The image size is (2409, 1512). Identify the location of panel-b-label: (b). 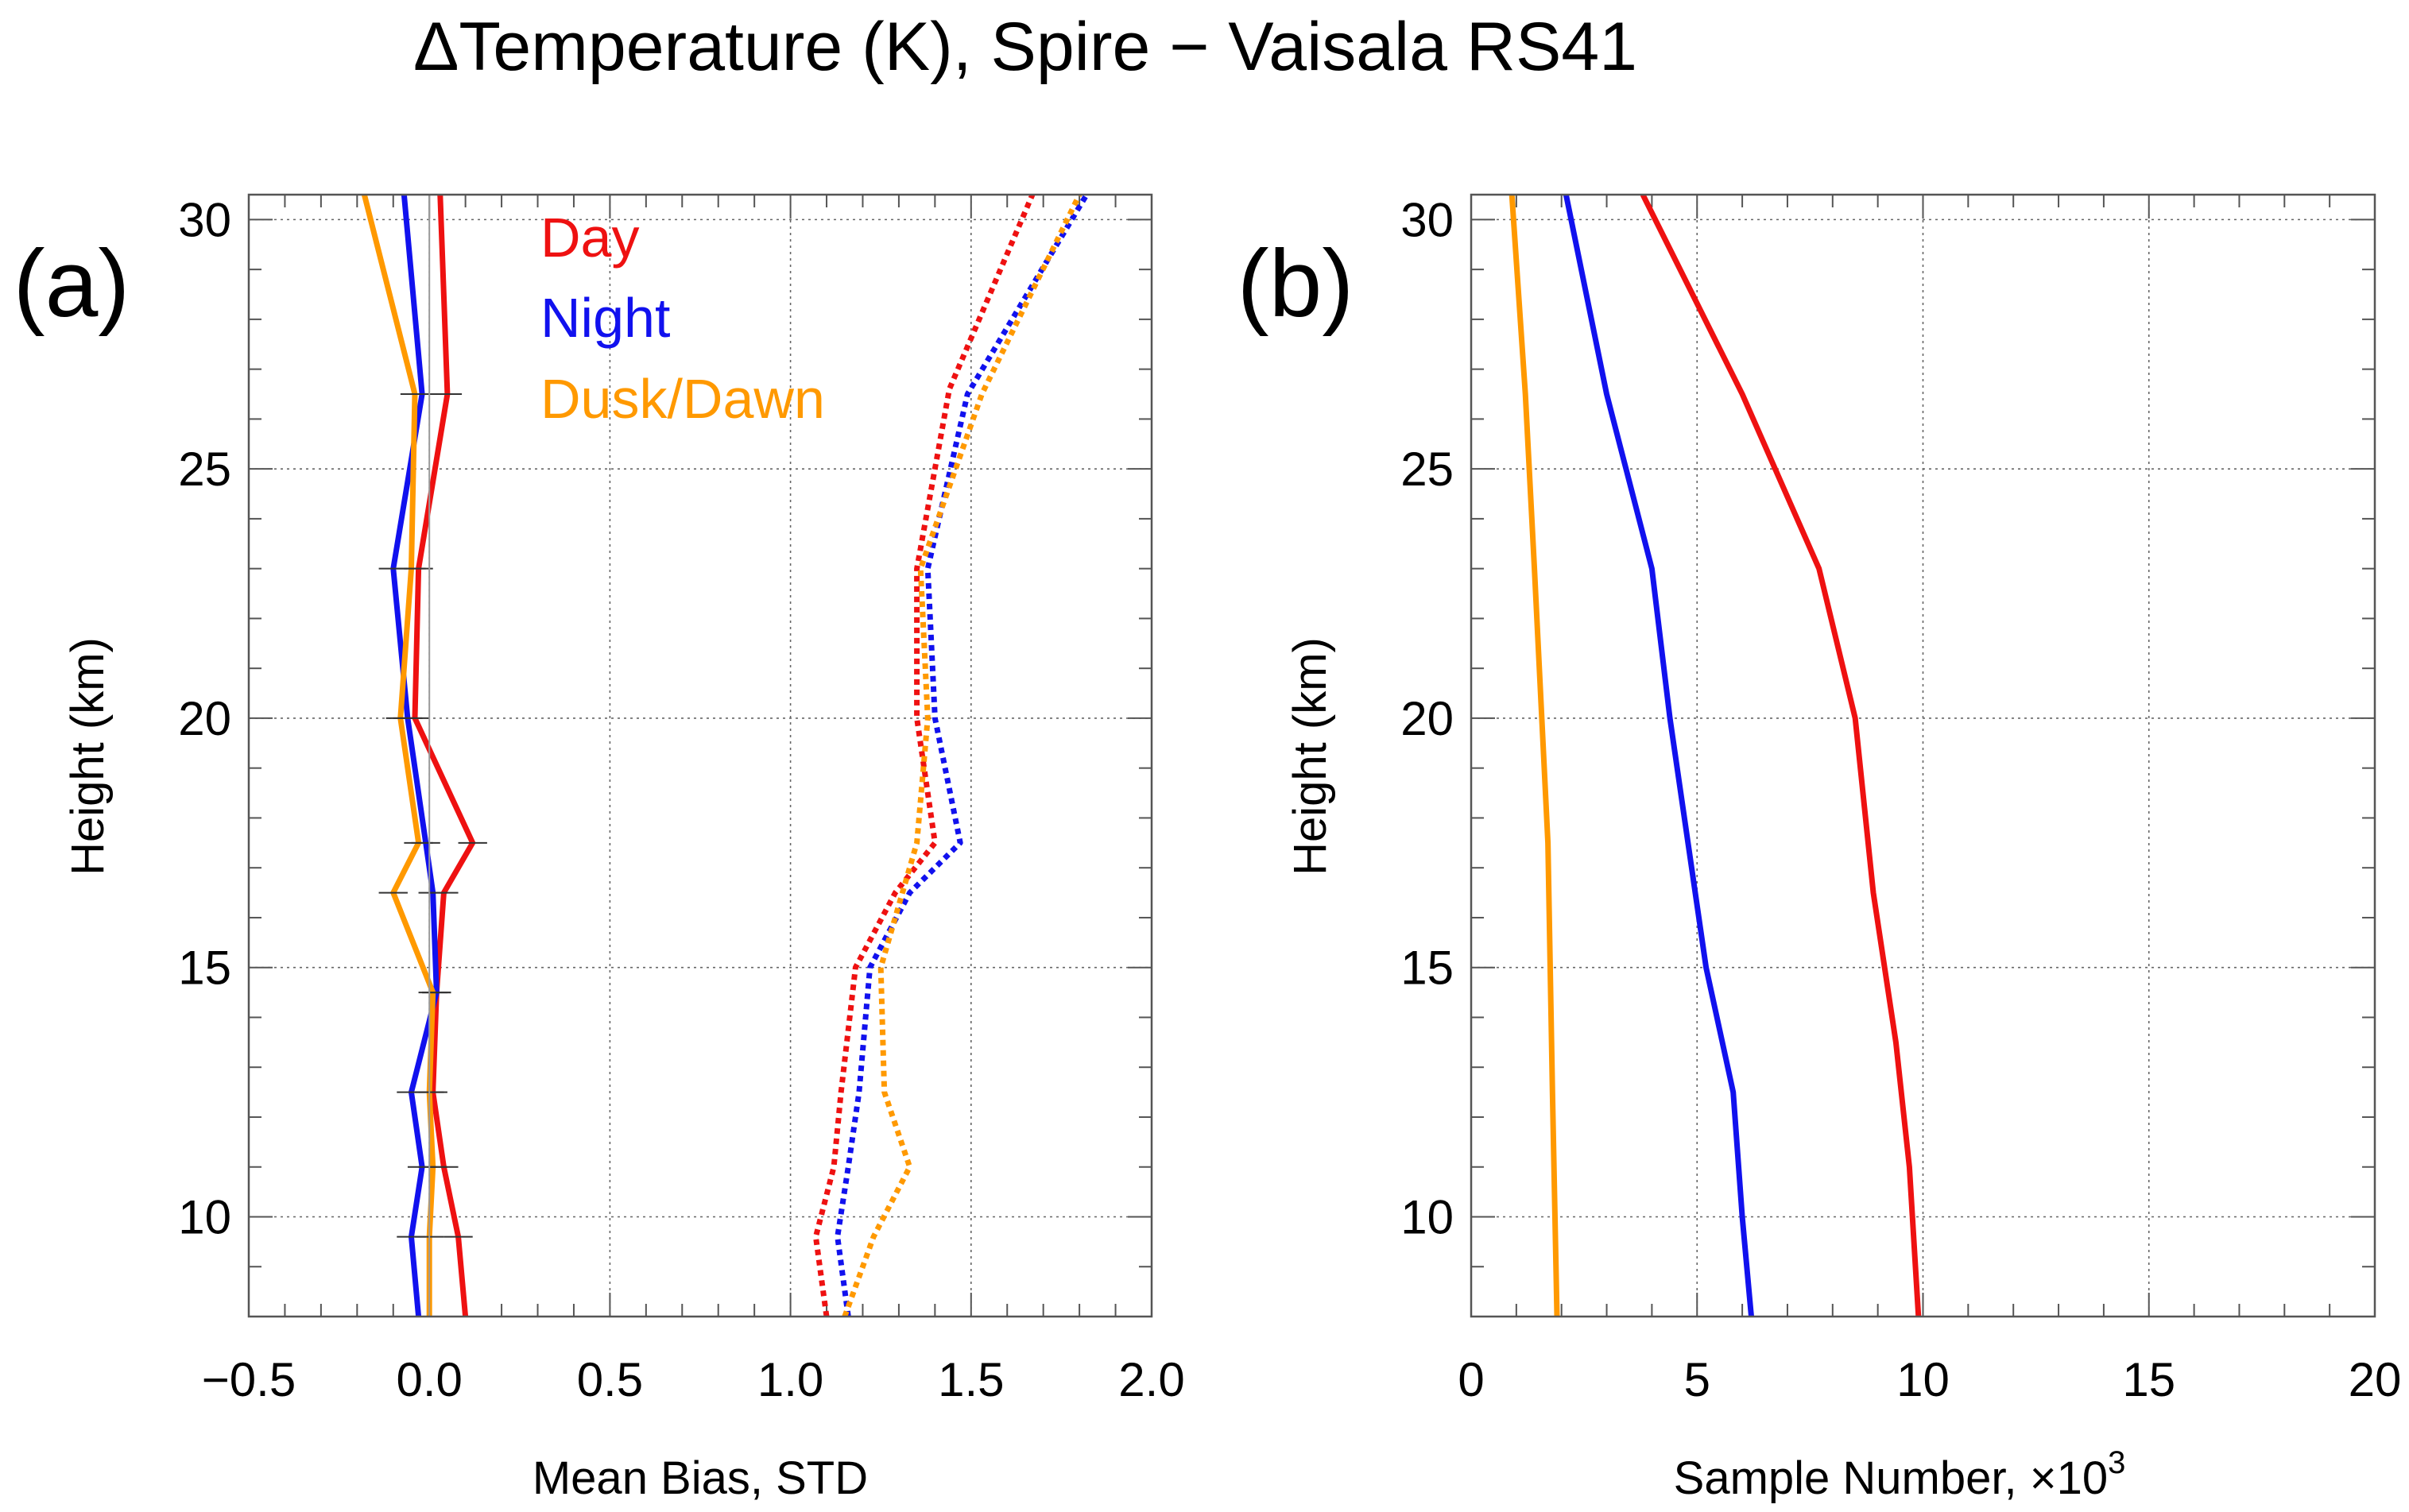
(1295, 283).